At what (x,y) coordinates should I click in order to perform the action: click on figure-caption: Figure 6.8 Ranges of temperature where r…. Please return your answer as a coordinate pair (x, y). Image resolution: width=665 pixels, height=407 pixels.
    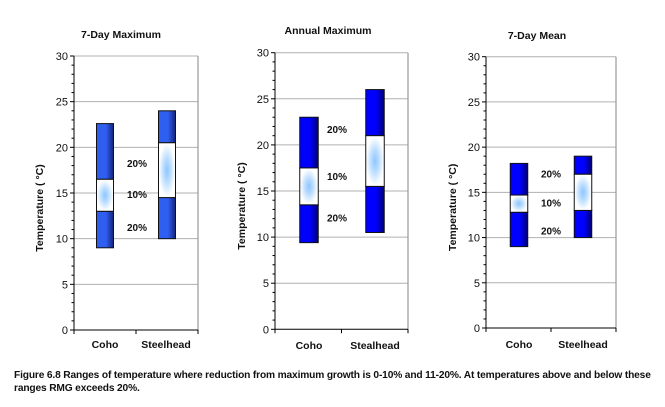
    Looking at the image, I should click on (332, 382).